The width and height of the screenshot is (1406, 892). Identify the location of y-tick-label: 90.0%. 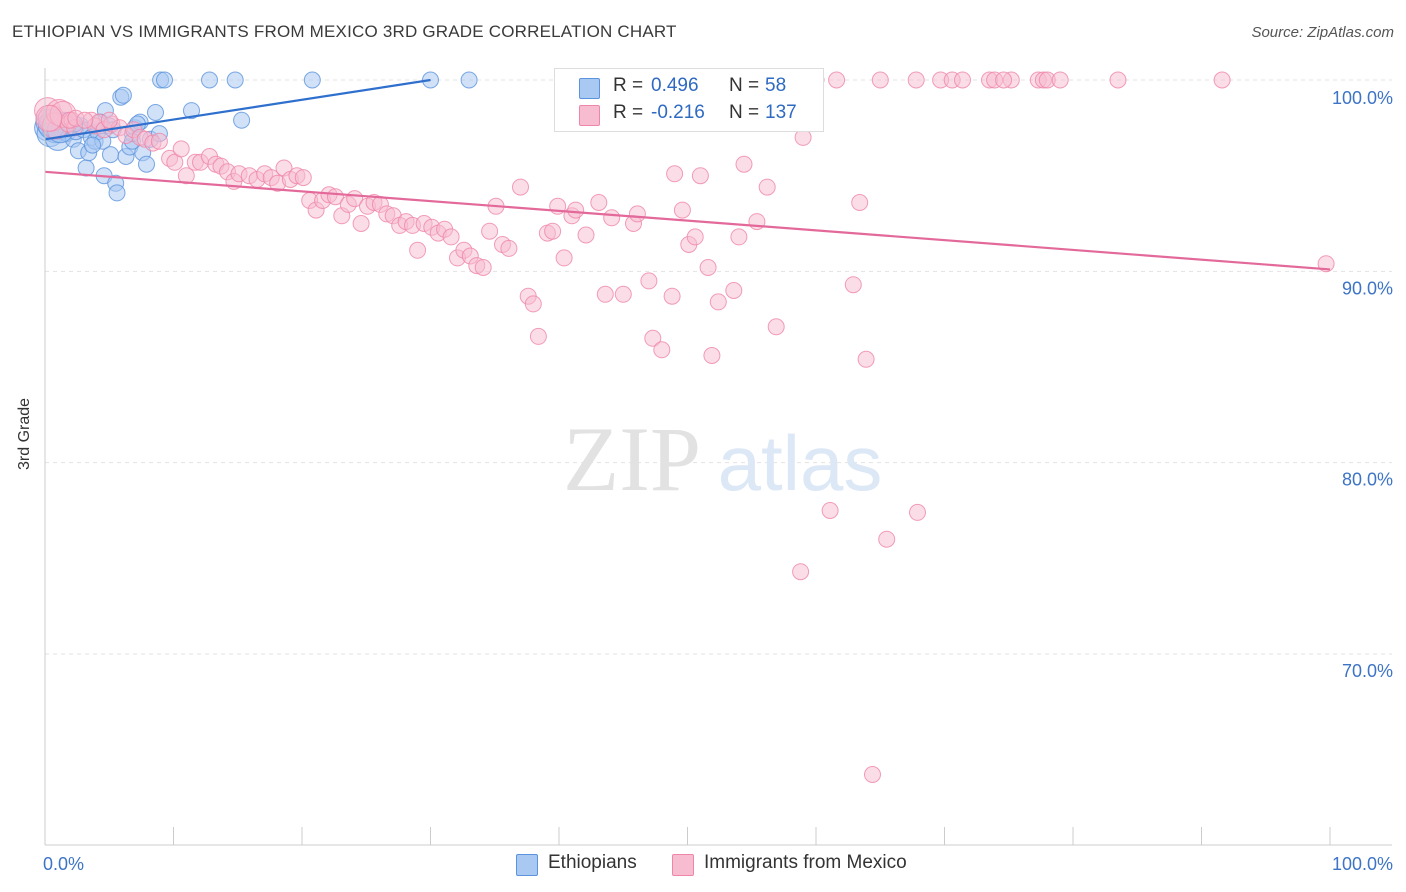
(1367, 288).